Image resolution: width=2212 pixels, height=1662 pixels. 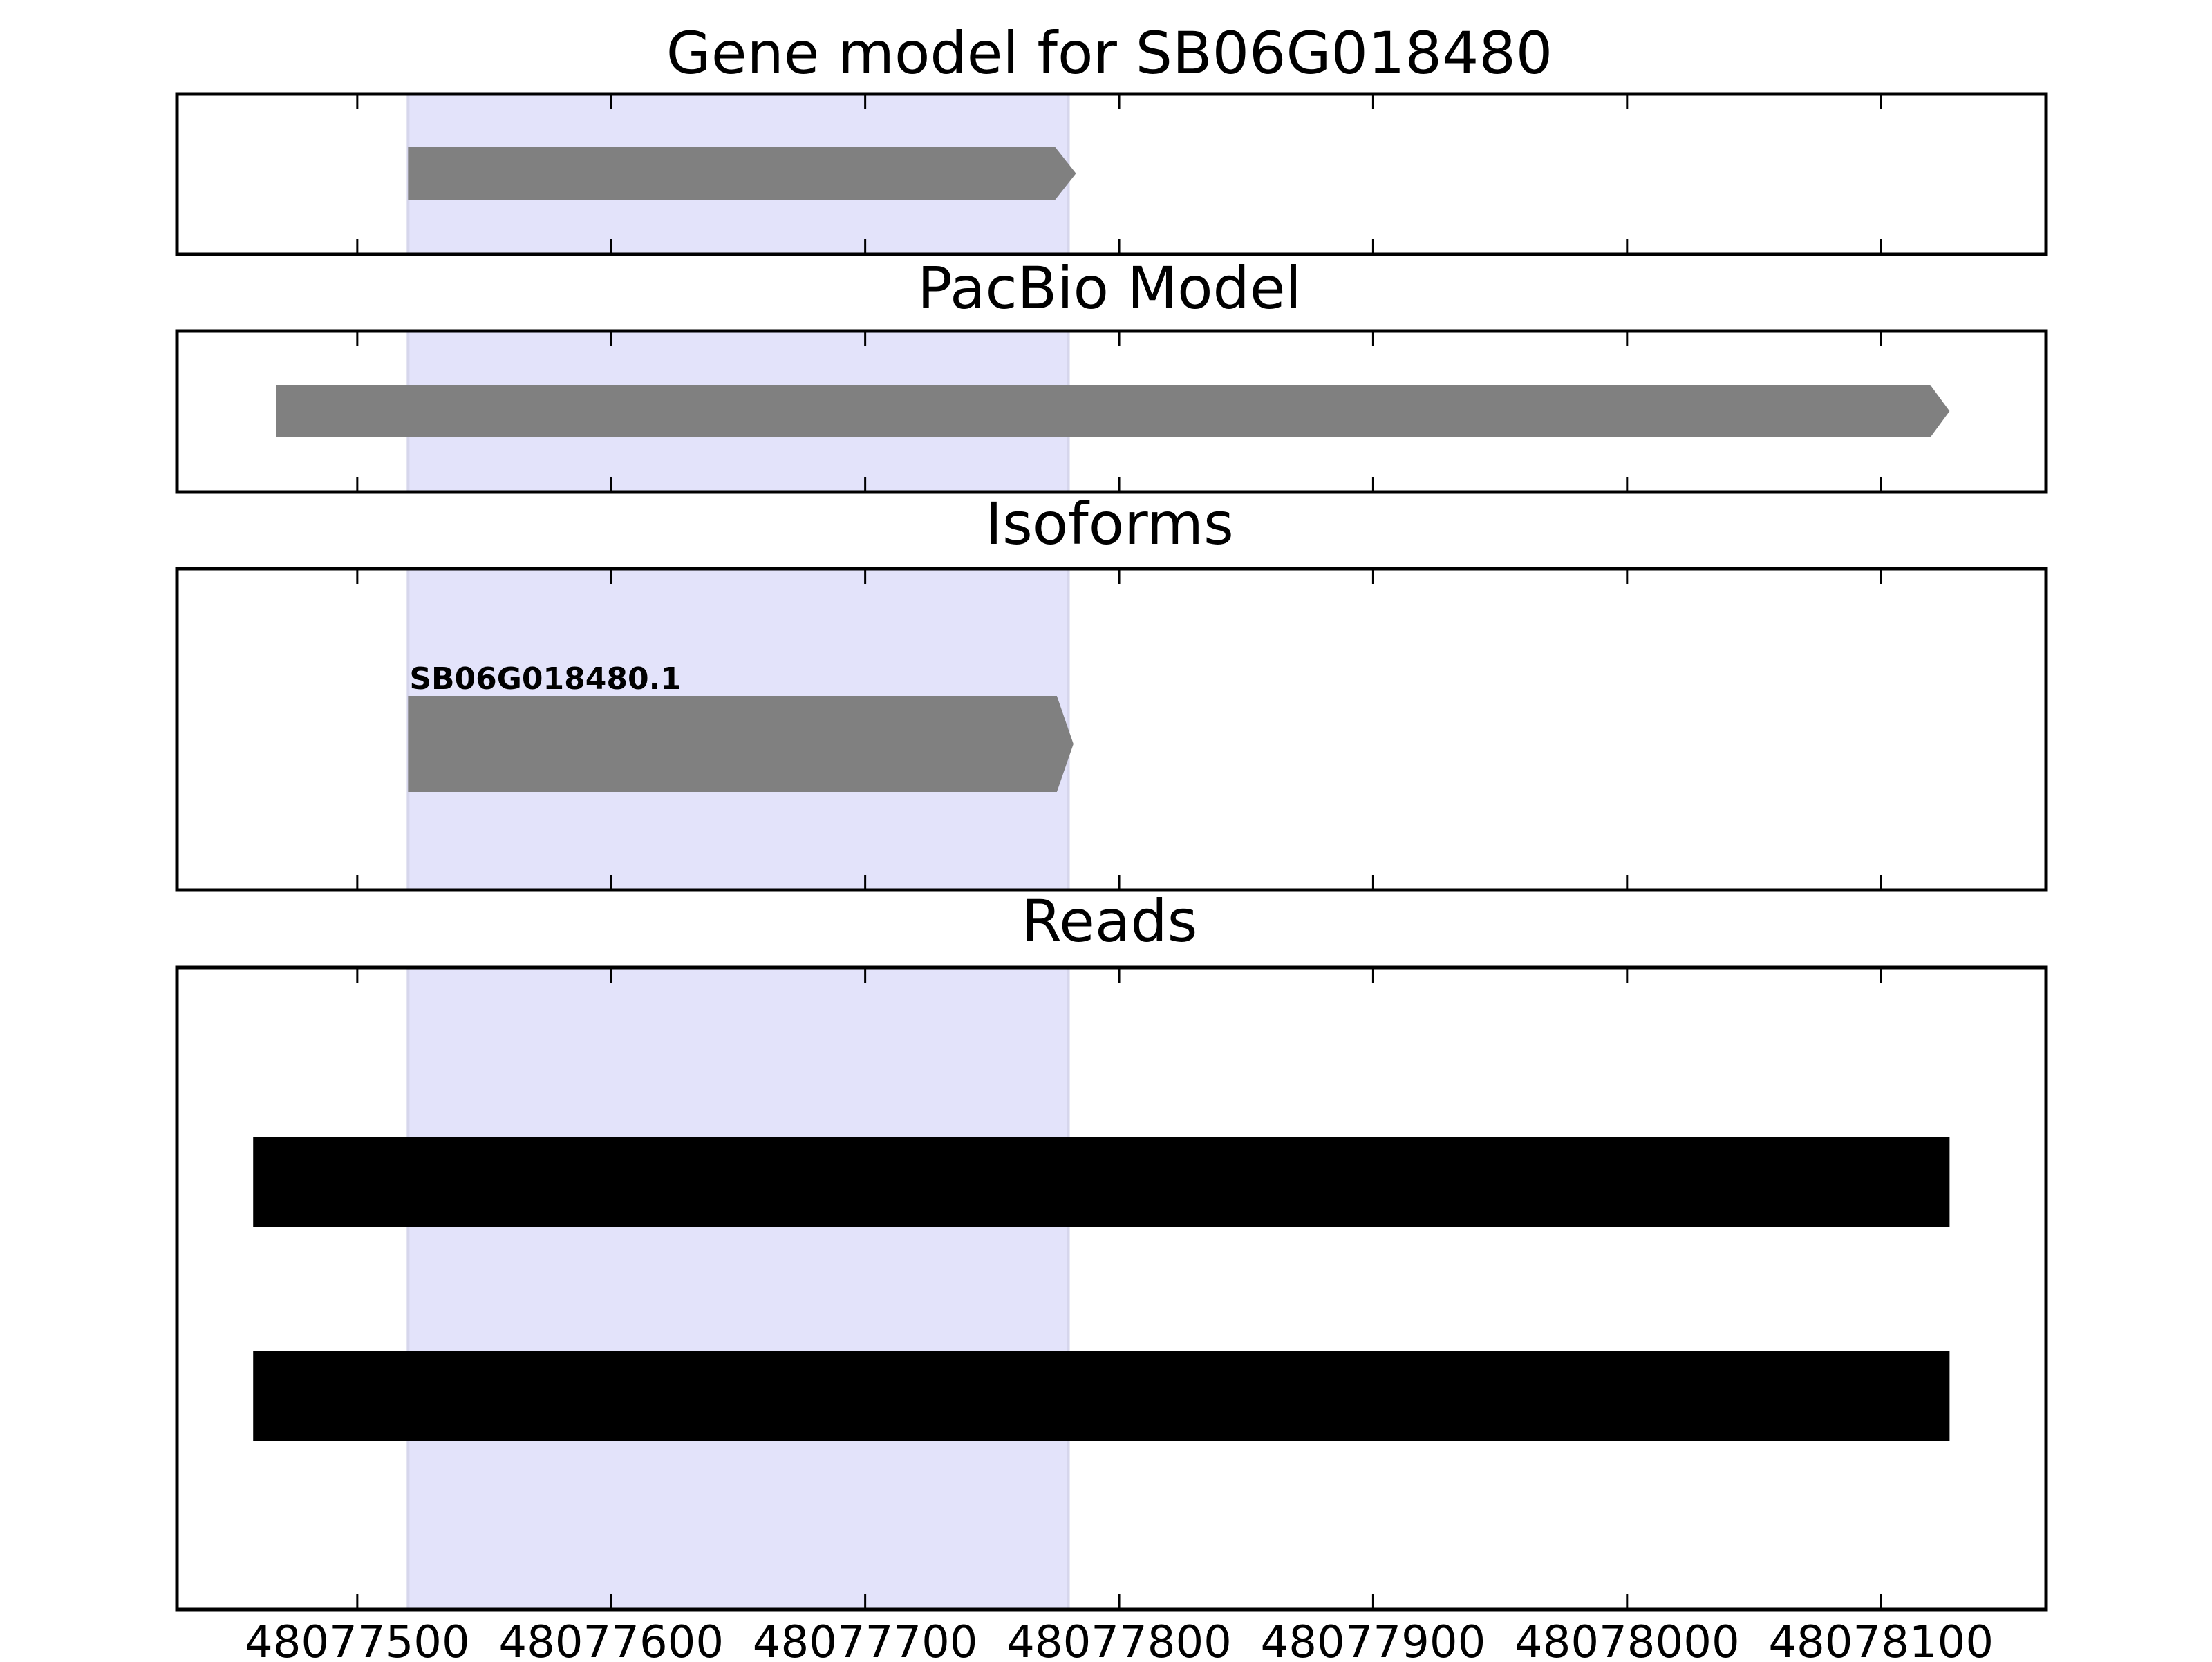 I want to click on x-tick-label: 48077900, so click(x=1373, y=1638).